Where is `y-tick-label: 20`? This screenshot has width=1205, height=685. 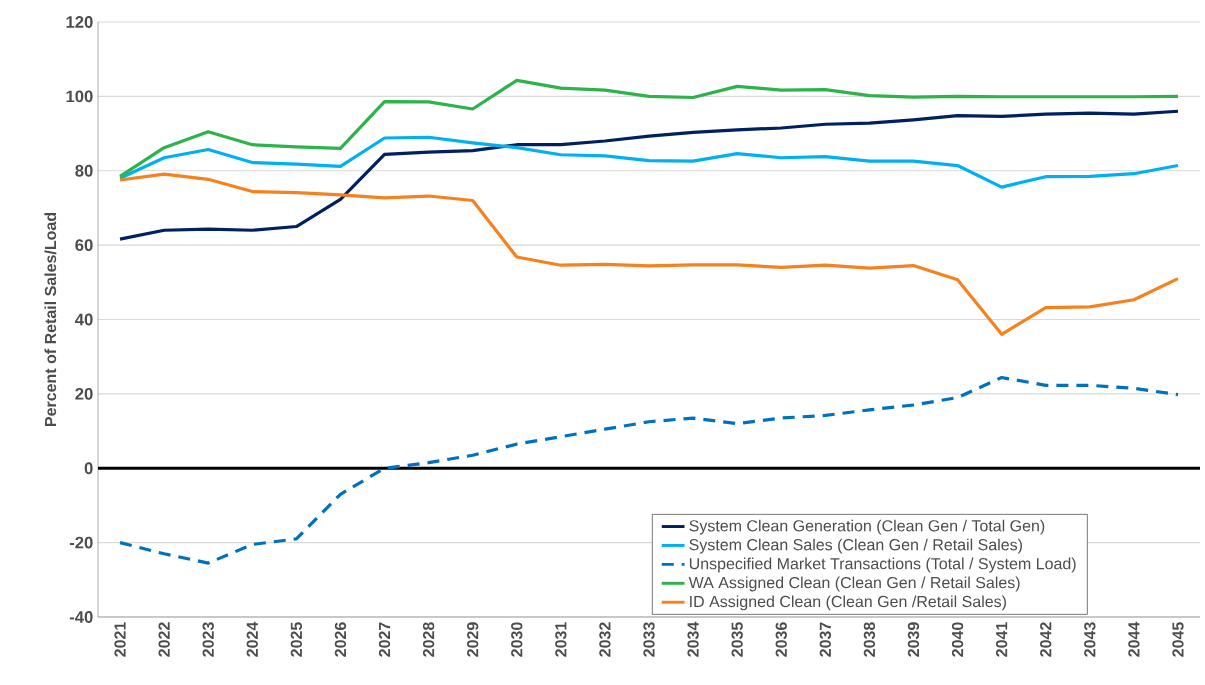 y-tick-label: 20 is located at coordinates (84, 393).